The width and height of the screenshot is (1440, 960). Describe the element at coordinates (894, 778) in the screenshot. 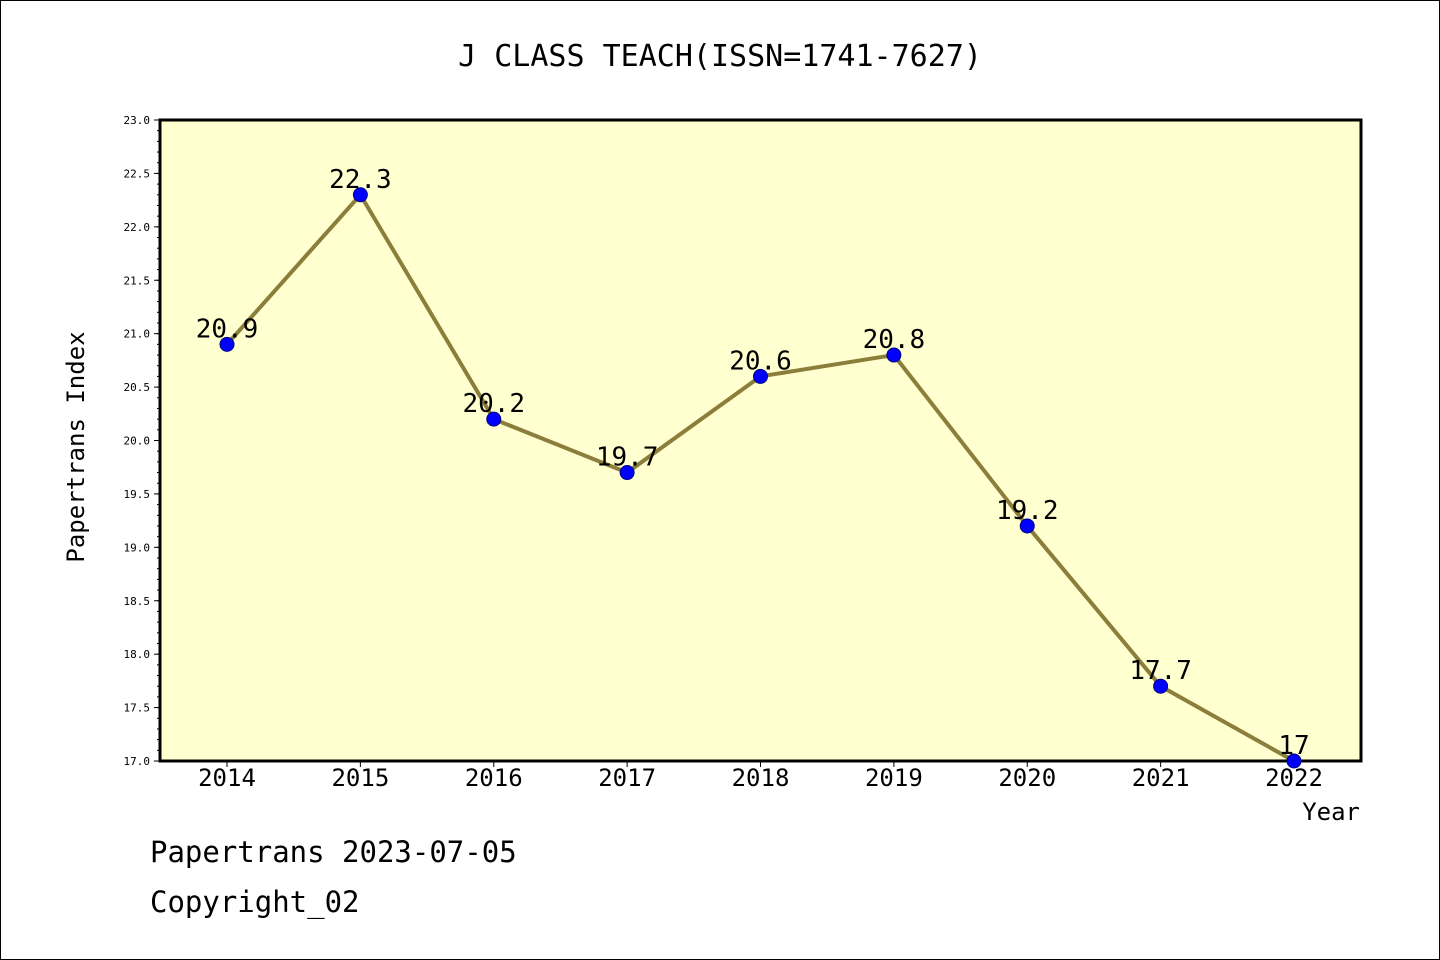

I see `x-tick-label: 2019` at that location.